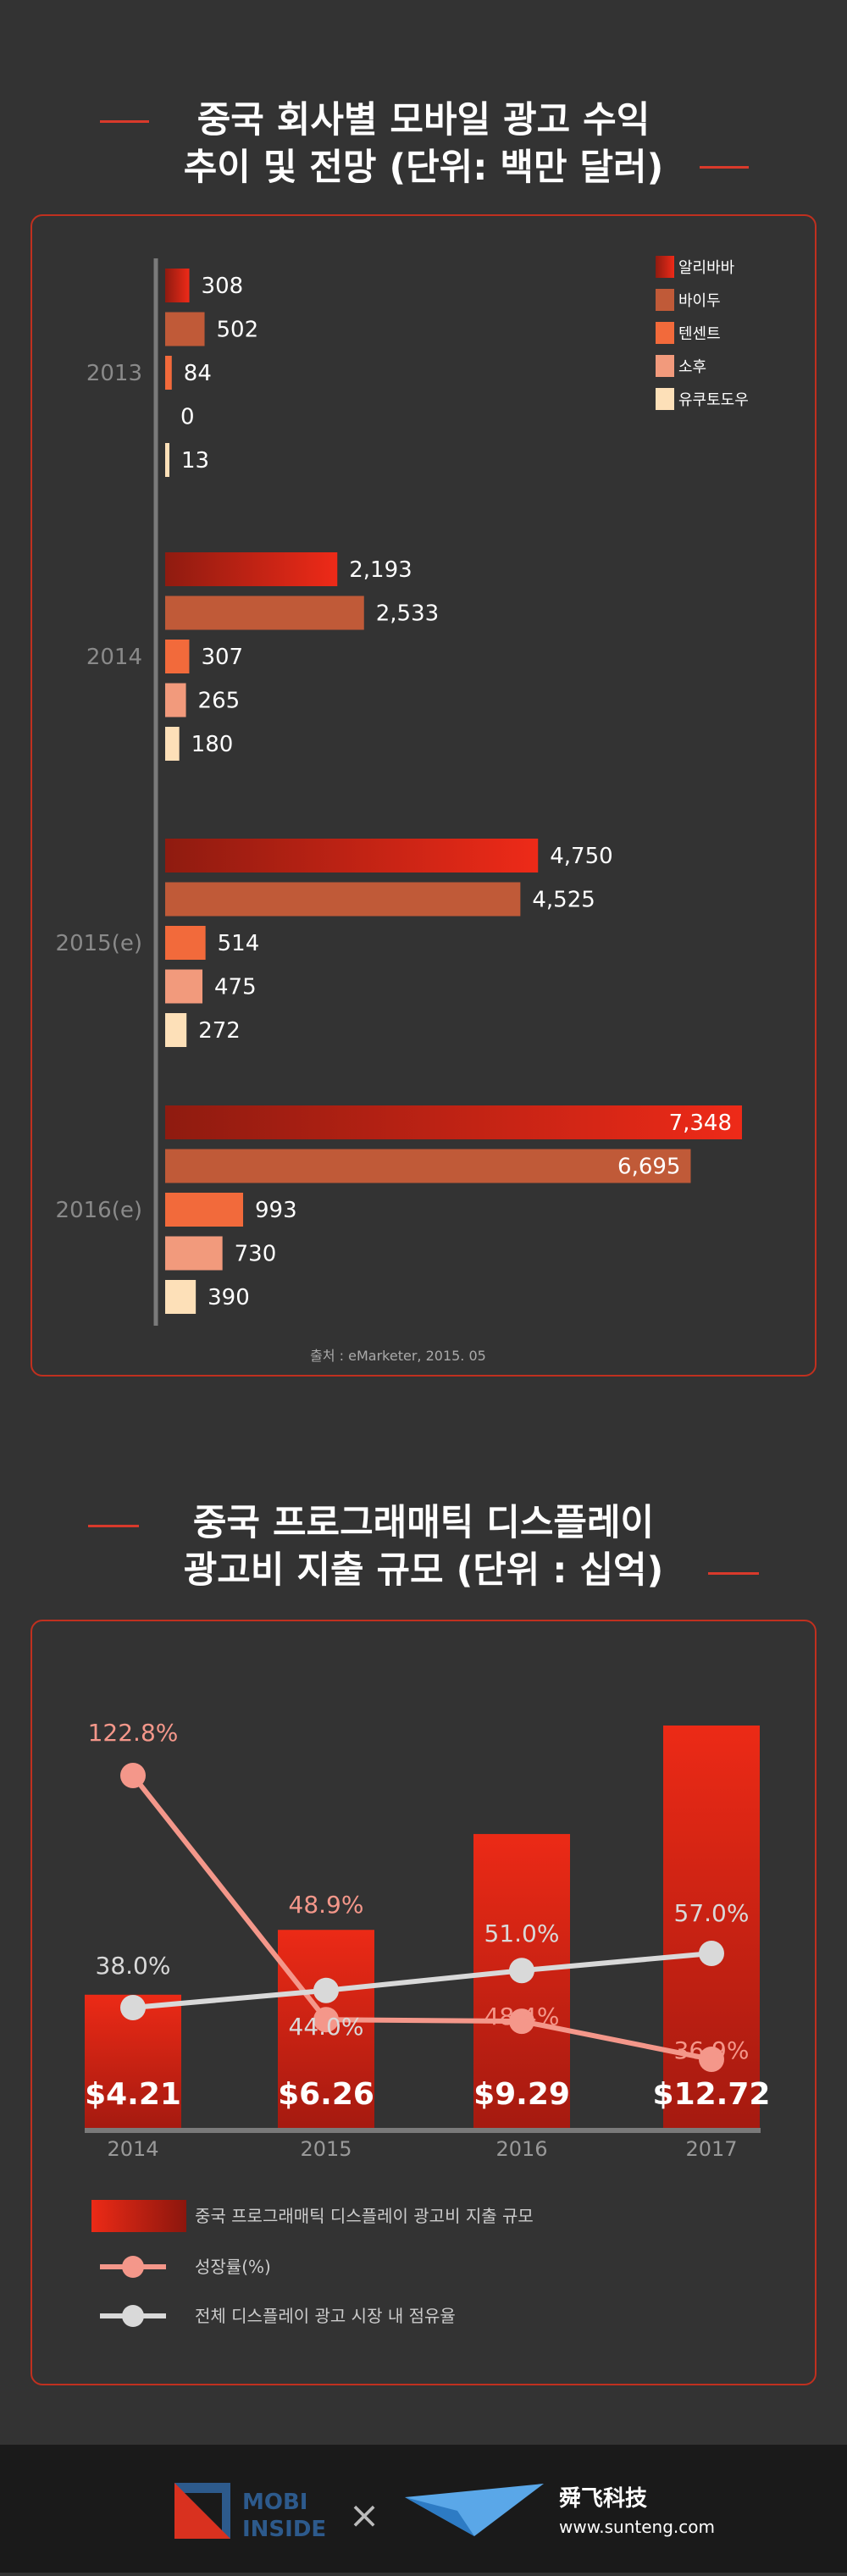 The image size is (847, 2576). I want to click on chart1-category-label: 2016(e), so click(99, 1210).